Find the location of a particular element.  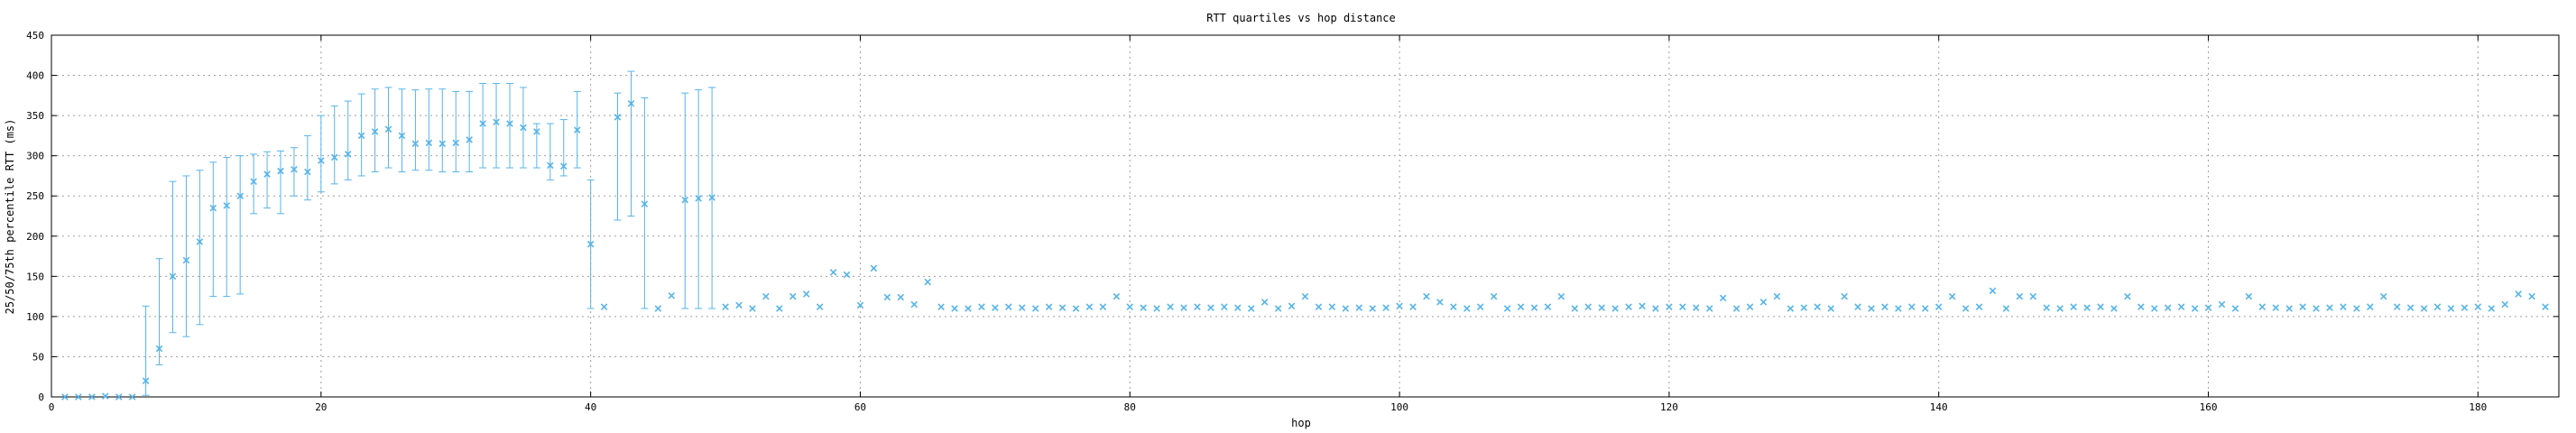

y-tick-label: 400 is located at coordinates (35, 76).